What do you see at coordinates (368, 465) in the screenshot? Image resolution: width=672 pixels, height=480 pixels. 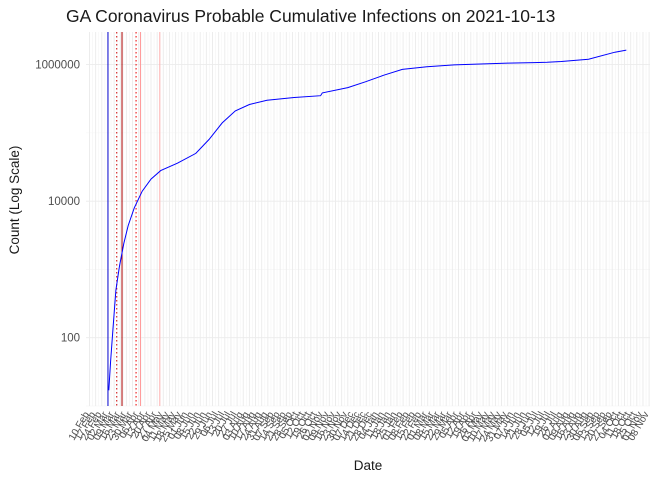 I see `x-axis-title: Date` at bounding box center [368, 465].